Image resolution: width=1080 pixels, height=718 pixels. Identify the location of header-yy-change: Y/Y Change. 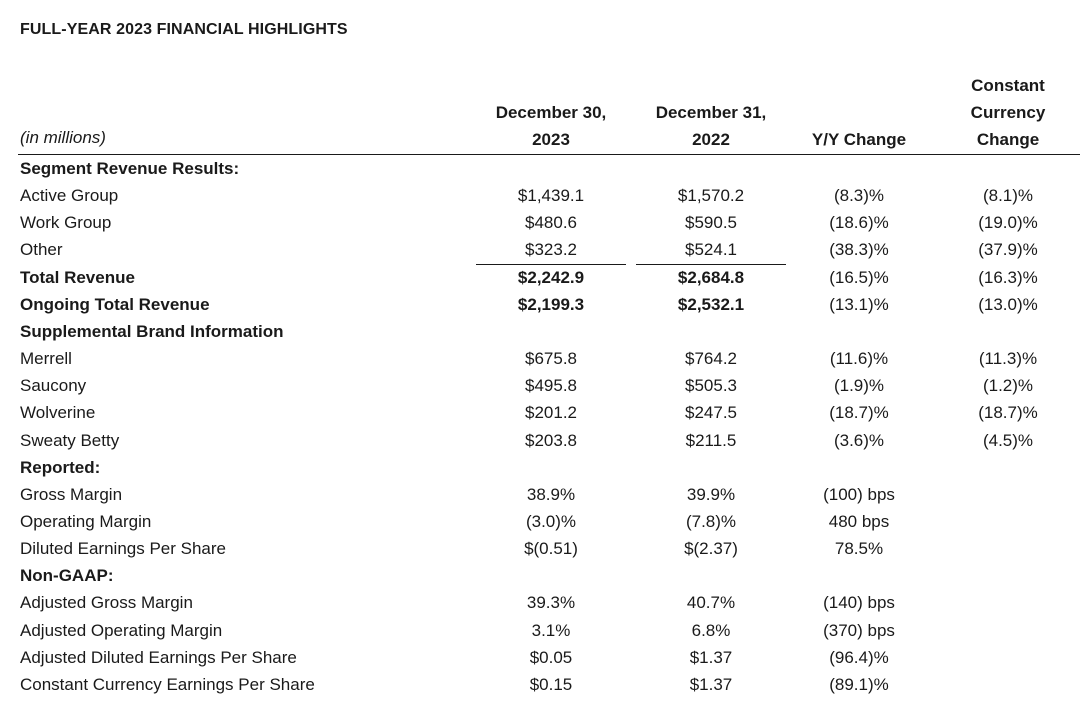
(859, 139).